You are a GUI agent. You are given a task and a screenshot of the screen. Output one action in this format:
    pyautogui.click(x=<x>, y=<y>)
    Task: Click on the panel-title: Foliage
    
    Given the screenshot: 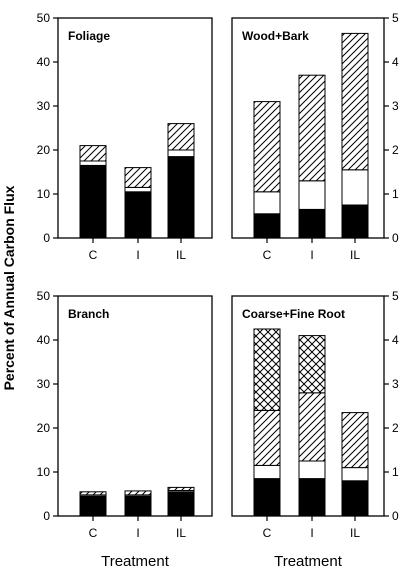 What is the action you would take?
    pyautogui.click(x=89, y=36)
    